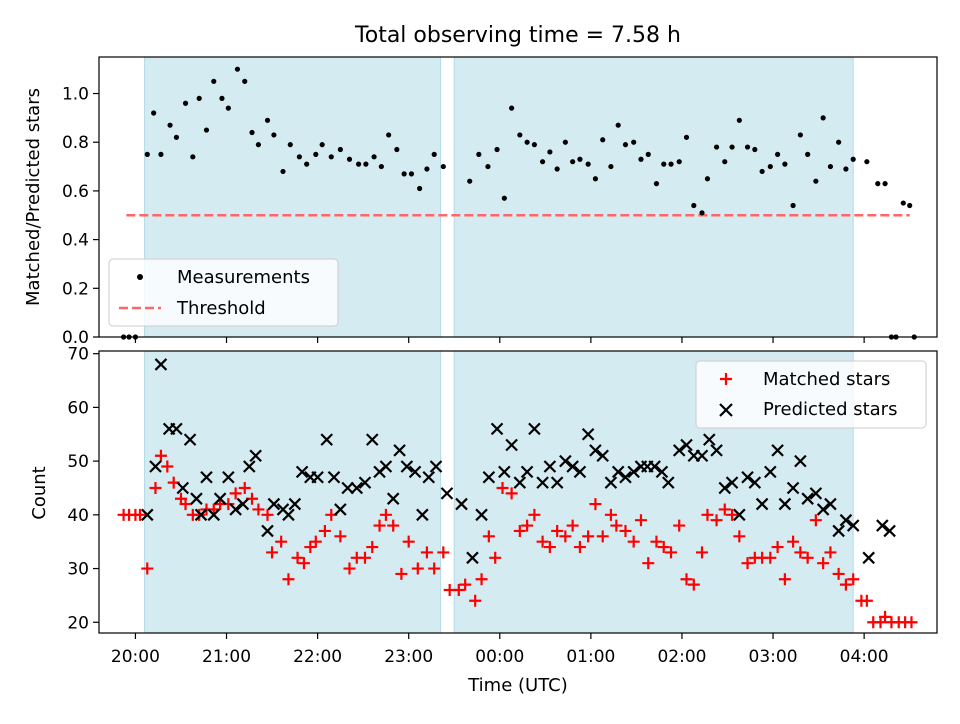 The height and width of the screenshot is (724, 960). What do you see at coordinates (78, 623) in the screenshot?
I see `bottom-y-tick-label: 20` at bounding box center [78, 623].